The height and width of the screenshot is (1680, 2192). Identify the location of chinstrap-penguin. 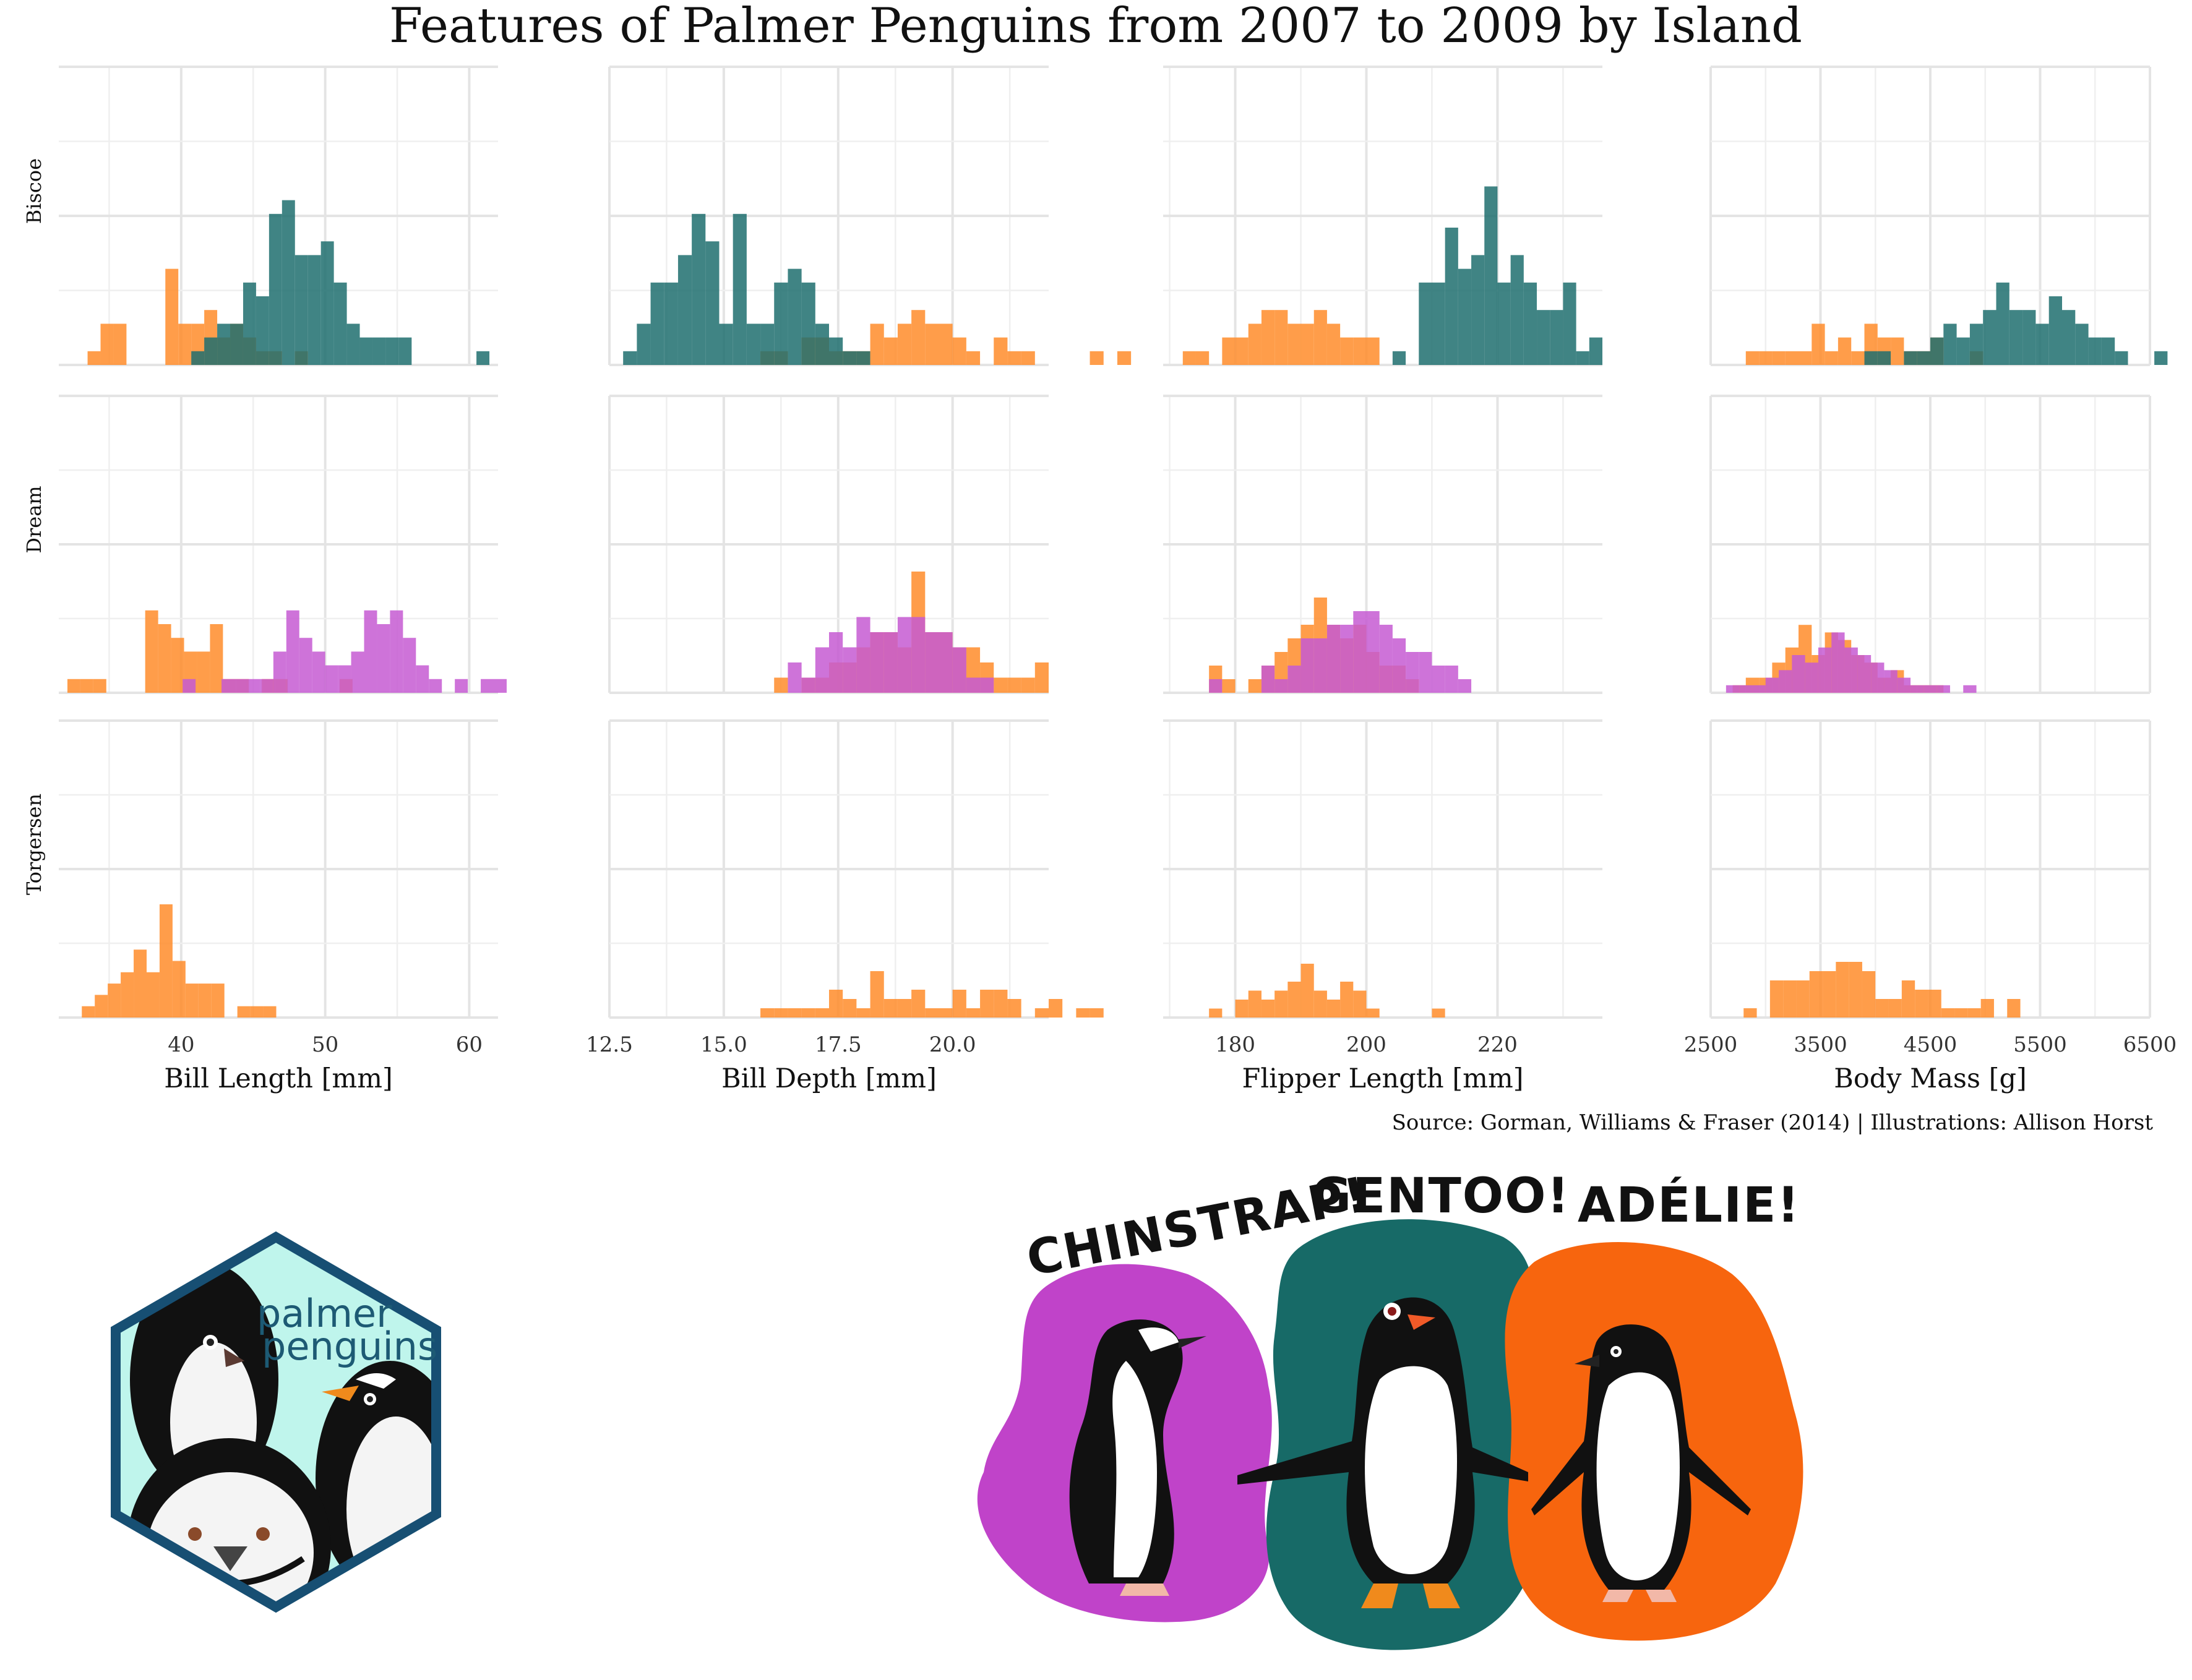
(1137, 1457).